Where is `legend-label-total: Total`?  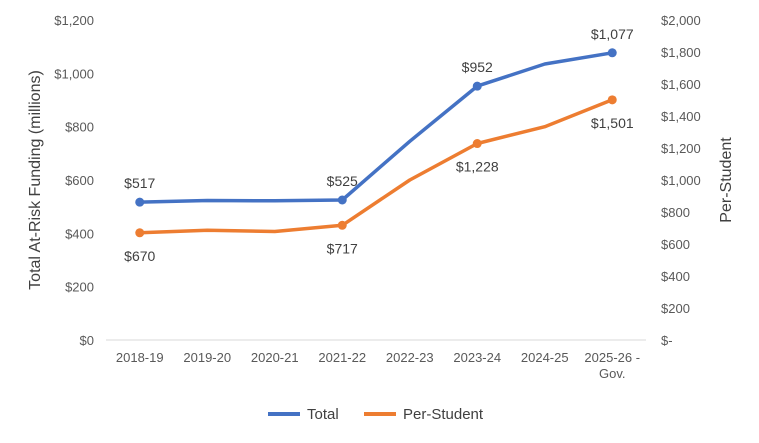
legend-label-total: Total is located at coordinates (323, 414).